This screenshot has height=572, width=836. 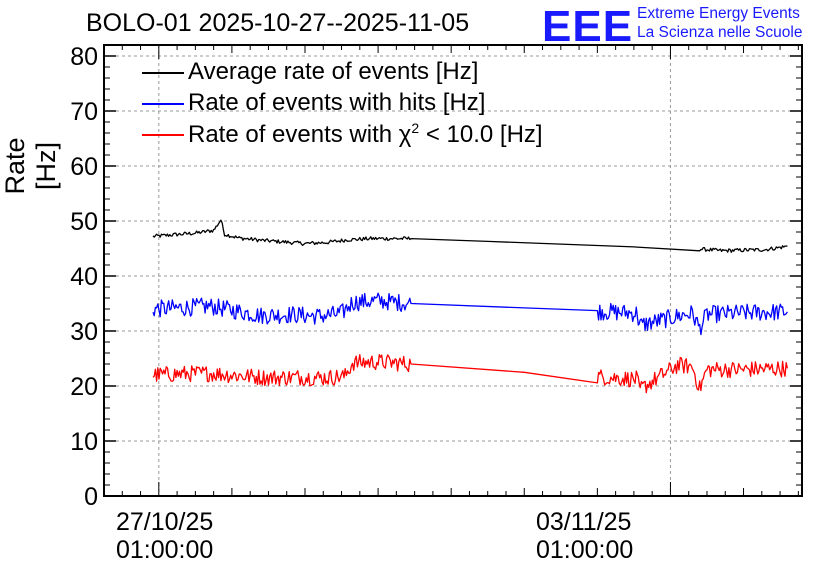 What do you see at coordinates (278, 23) in the screenshot?
I see `chart-title: BOLO-01 2025-10-27--2025-11-05` at bounding box center [278, 23].